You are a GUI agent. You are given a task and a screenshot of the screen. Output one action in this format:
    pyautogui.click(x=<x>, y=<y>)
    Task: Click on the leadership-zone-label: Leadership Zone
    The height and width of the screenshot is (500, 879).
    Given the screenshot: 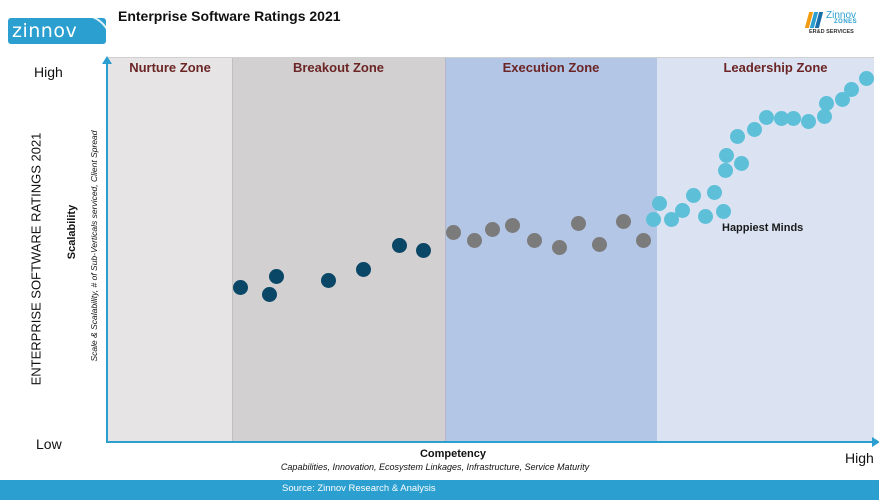 What is the action you would take?
    pyautogui.click(x=775, y=67)
    